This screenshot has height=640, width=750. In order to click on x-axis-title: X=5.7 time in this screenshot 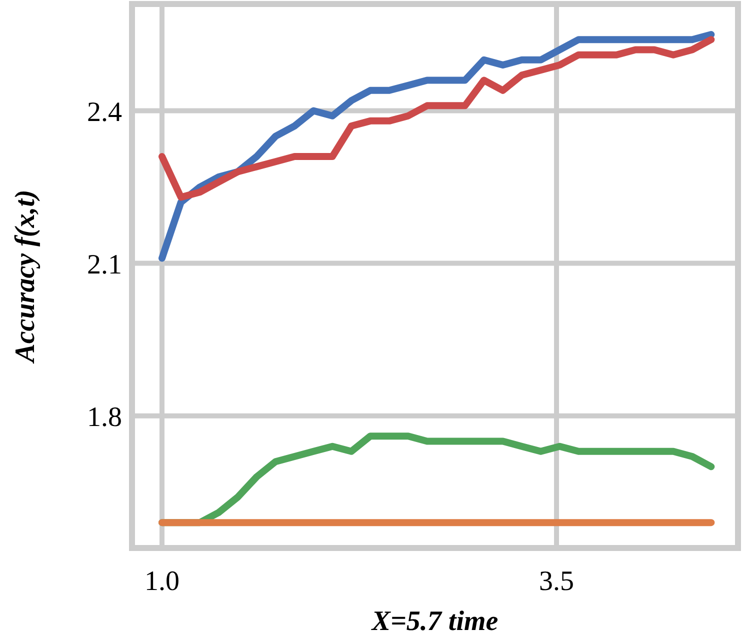, I will do `click(434, 621)`.